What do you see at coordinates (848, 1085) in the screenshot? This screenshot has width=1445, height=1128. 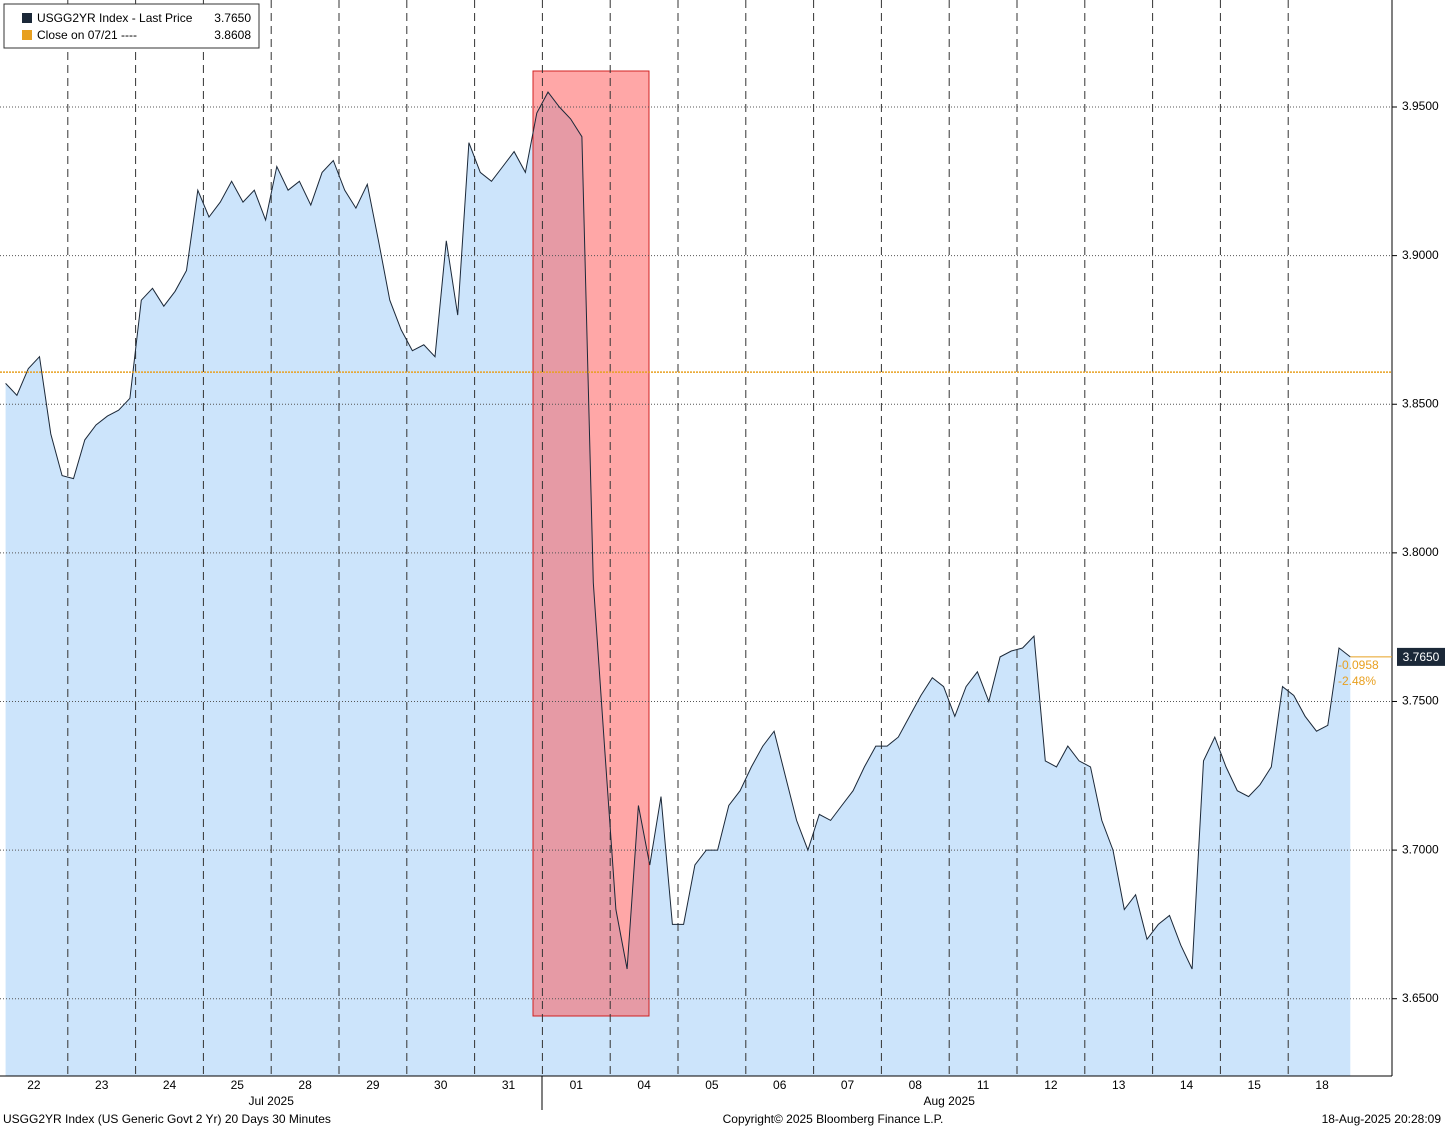 I see `x-tick-label: 07` at bounding box center [848, 1085].